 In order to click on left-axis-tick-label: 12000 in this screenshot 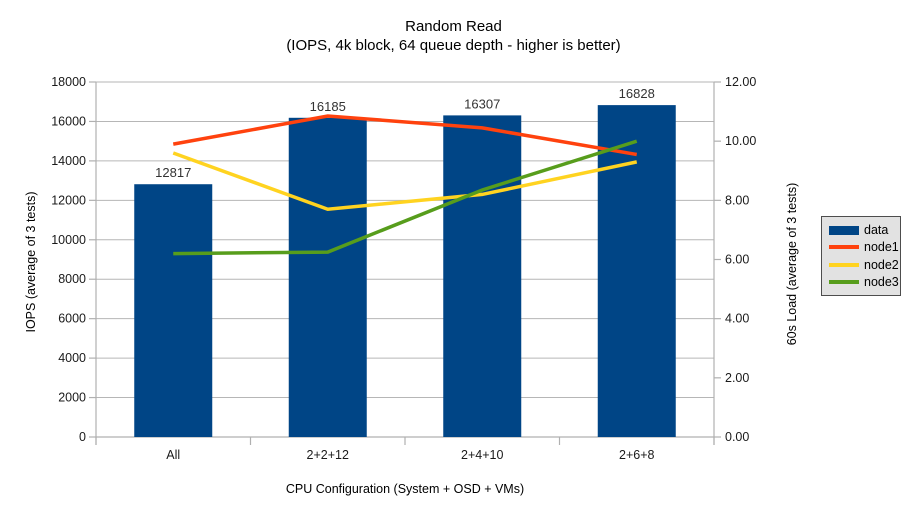, I will do `click(68, 200)`.